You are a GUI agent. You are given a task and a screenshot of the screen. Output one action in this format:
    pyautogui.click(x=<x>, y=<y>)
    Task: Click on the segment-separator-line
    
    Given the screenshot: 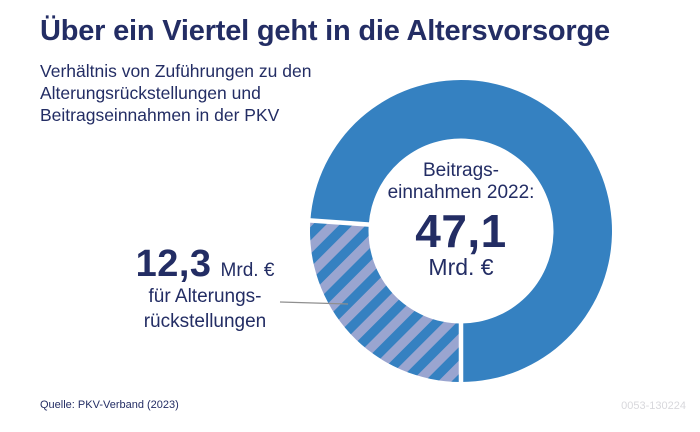 What is the action you would take?
    pyautogui.click(x=339, y=222)
    